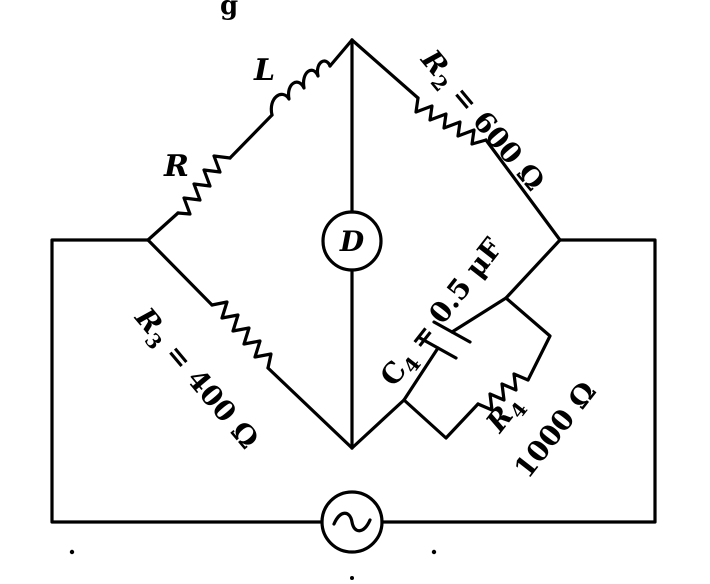 Image resolution: width=710 pixels, height=584 pixels. Describe the element at coordinates (180, 272) in the screenshot. I see `wire-left-to-r3` at that location.